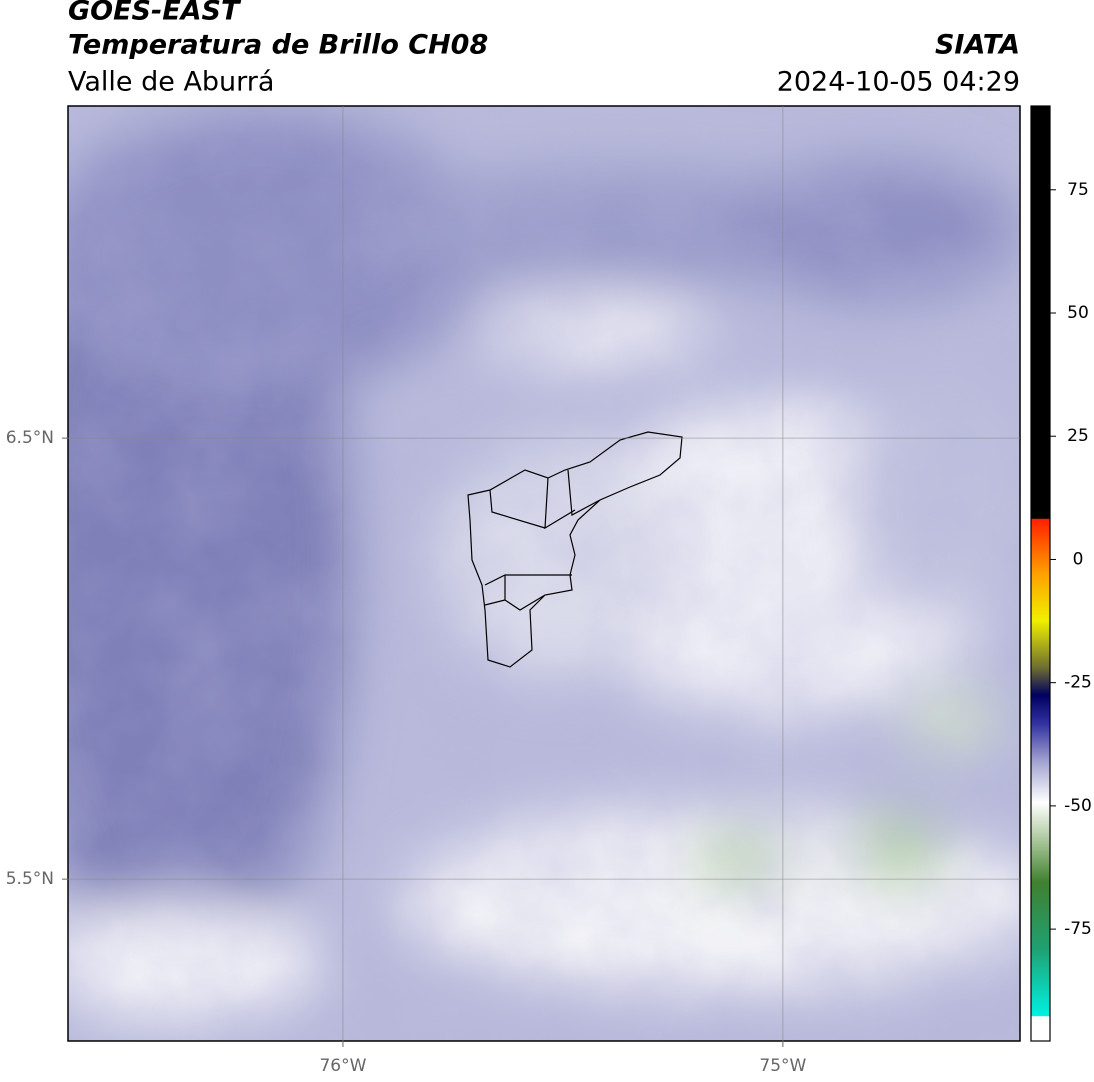 This screenshot has width=1094, height=1082. What do you see at coordinates (1078, 806) in the screenshot?
I see `colorbar-tick-label: -50` at bounding box center [1078, 806].